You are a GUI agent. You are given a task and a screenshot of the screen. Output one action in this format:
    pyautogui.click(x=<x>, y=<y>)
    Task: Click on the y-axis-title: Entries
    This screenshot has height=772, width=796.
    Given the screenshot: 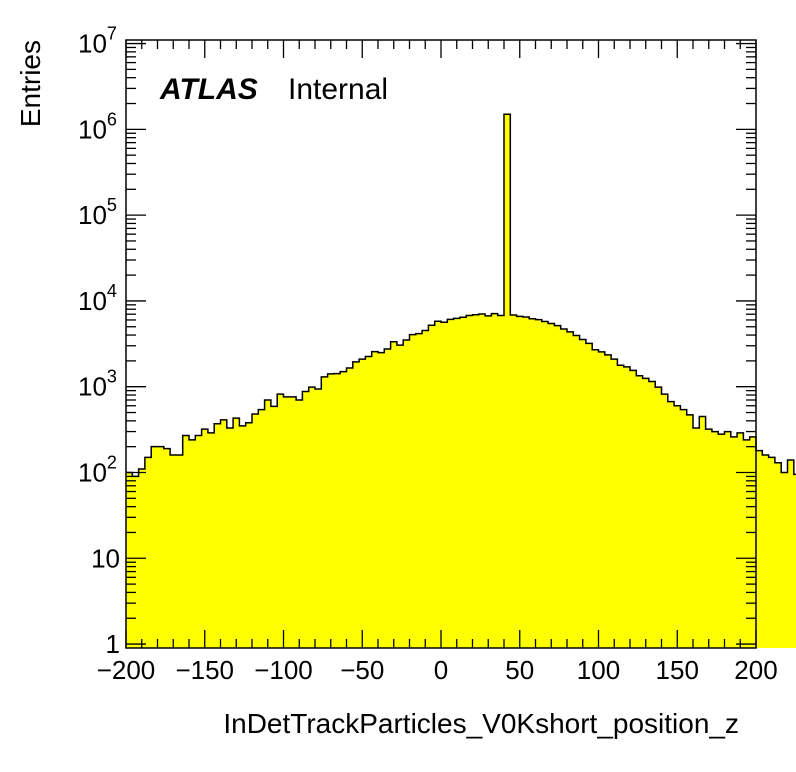 What is the action you would take?
    pyautogui.click(x=30, y=83)
    